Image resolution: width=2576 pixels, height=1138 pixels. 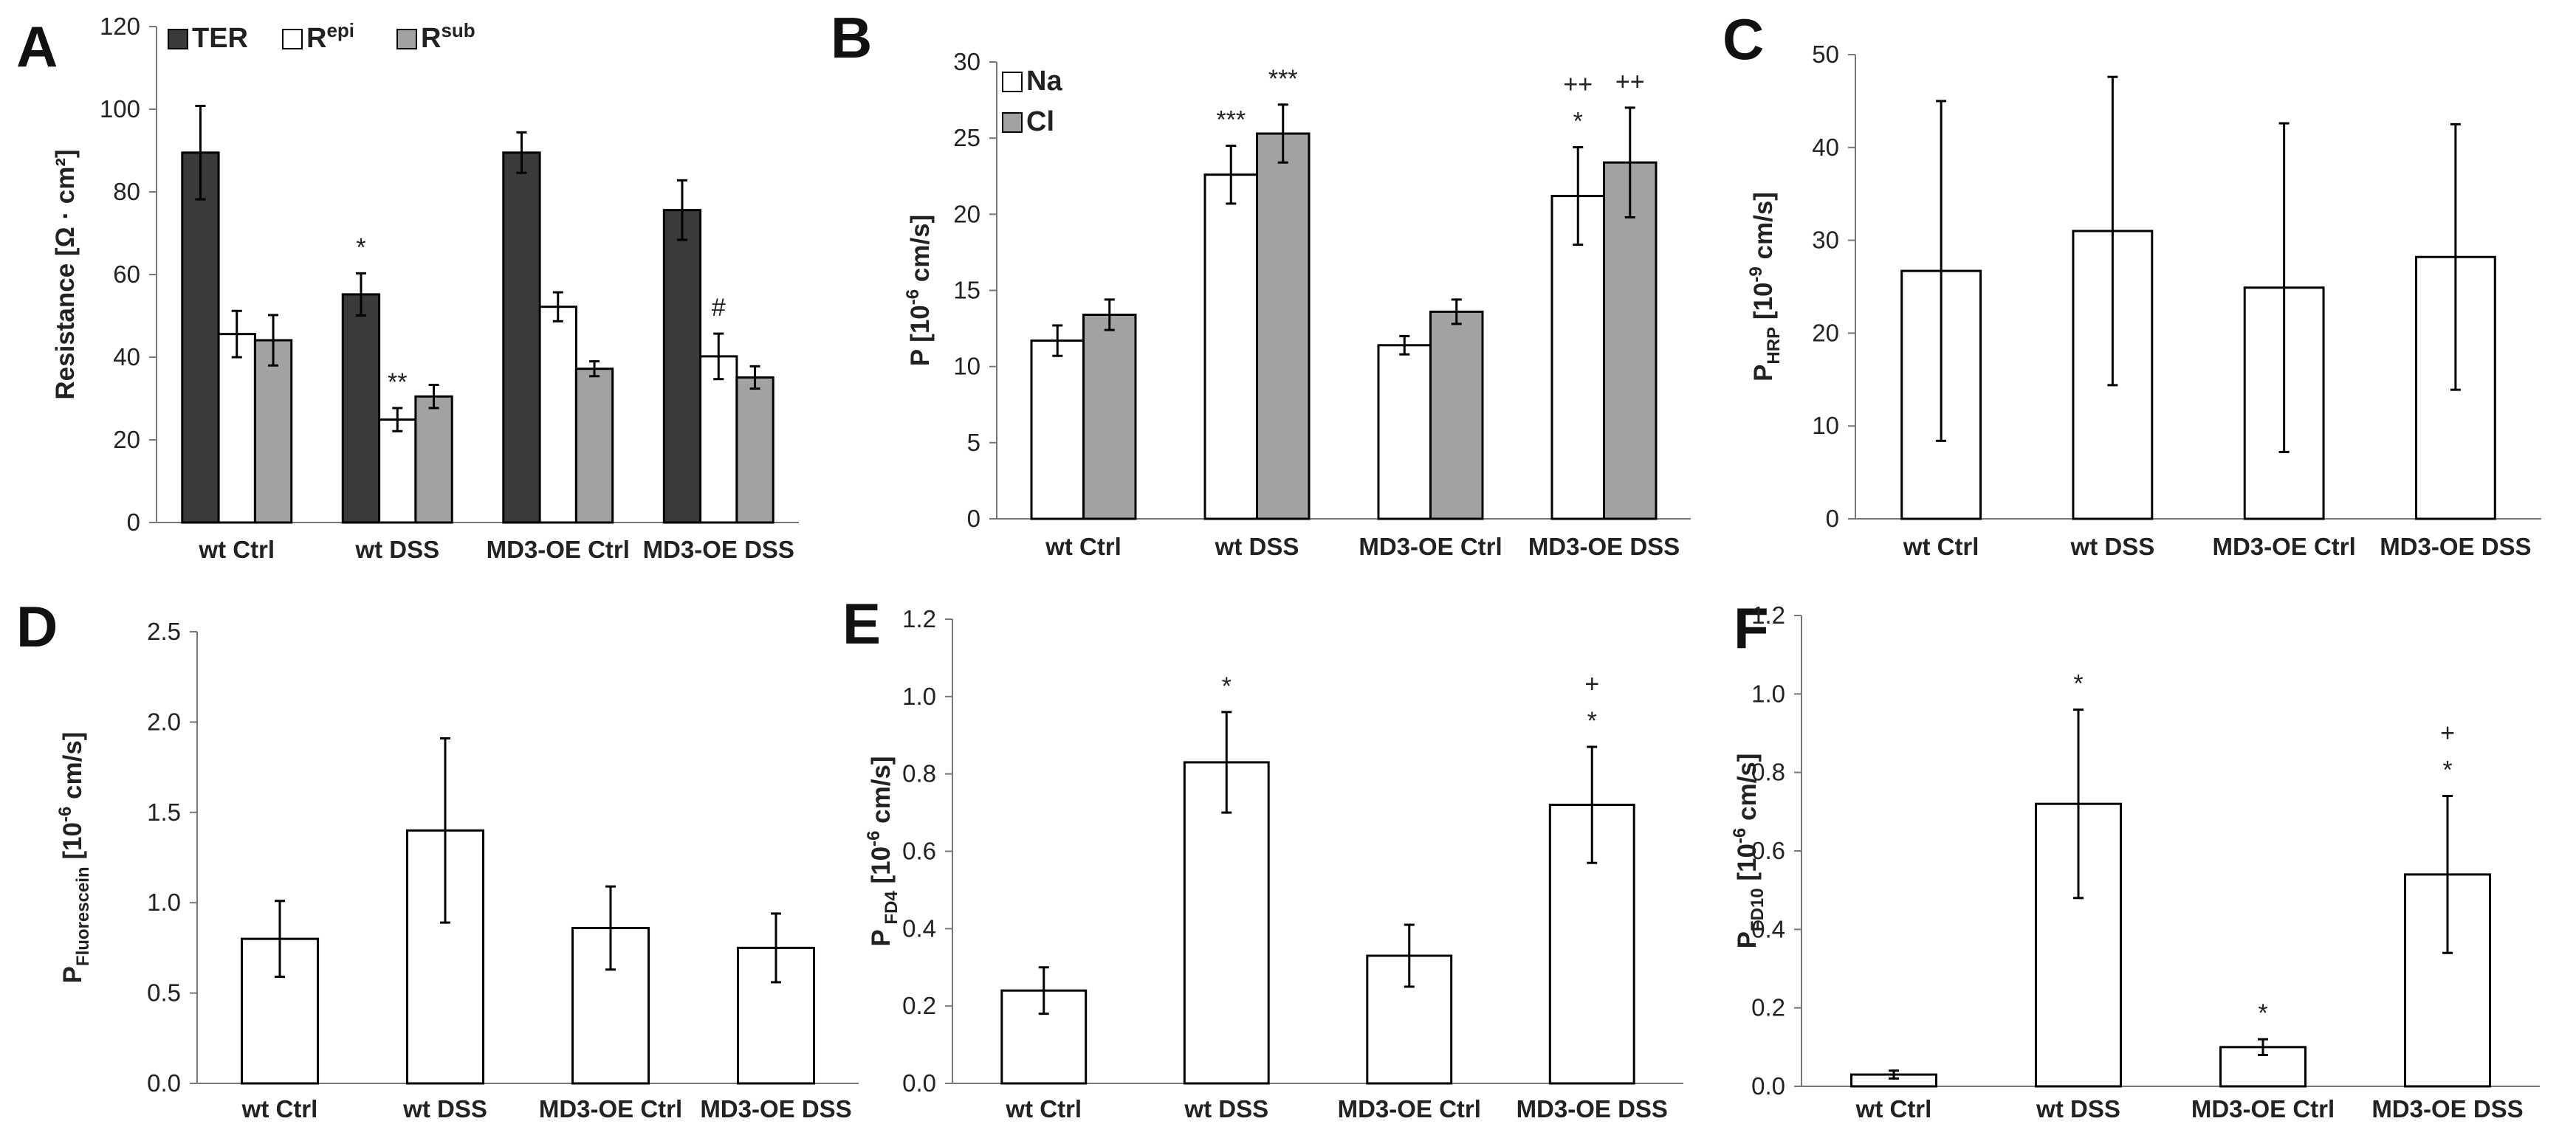 What do you see at coordinates (1763, 374) in the screenshot?
I see `panel-c-y-label-main: P` at bounding box center [1763, 374].